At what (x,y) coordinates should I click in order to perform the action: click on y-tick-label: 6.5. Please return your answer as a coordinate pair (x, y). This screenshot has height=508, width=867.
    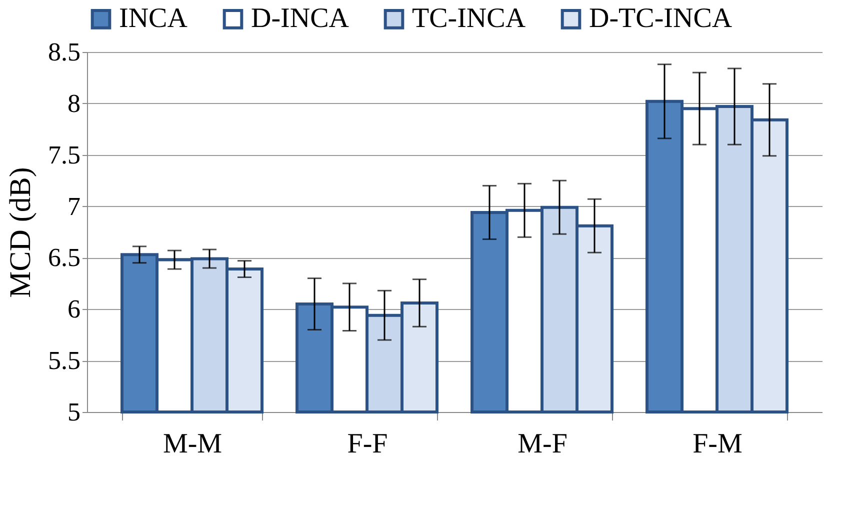
    Looking at the image, I should click on (64, 257).